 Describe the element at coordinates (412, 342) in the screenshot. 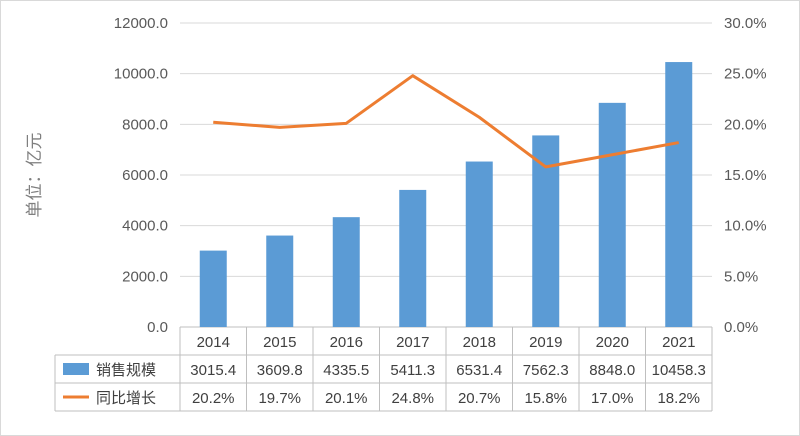

I see `x-tick-label: 2017` at that location.